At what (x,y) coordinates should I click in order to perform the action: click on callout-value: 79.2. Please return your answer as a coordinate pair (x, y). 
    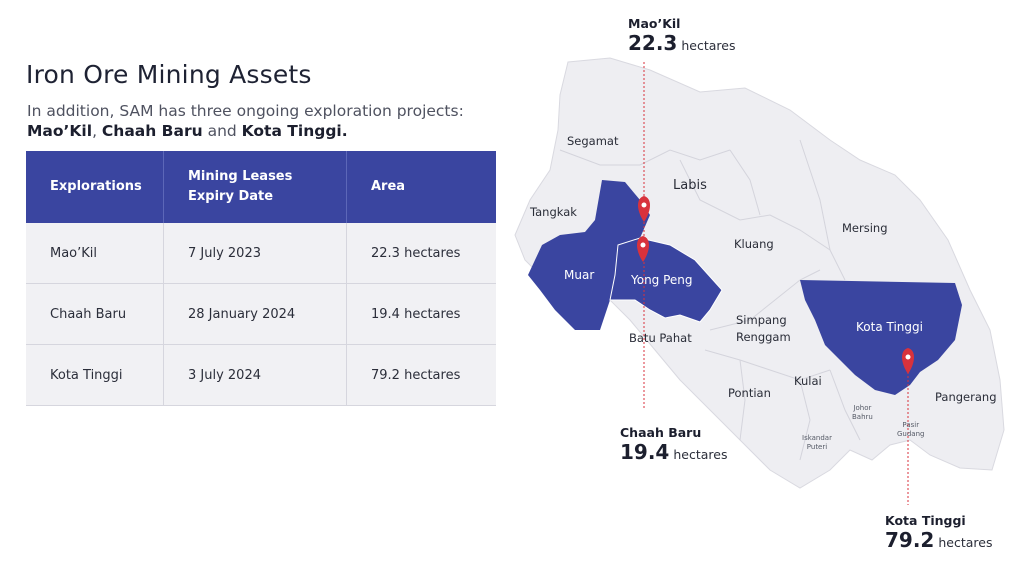
    Looking at the image, I should click on (910, 540).